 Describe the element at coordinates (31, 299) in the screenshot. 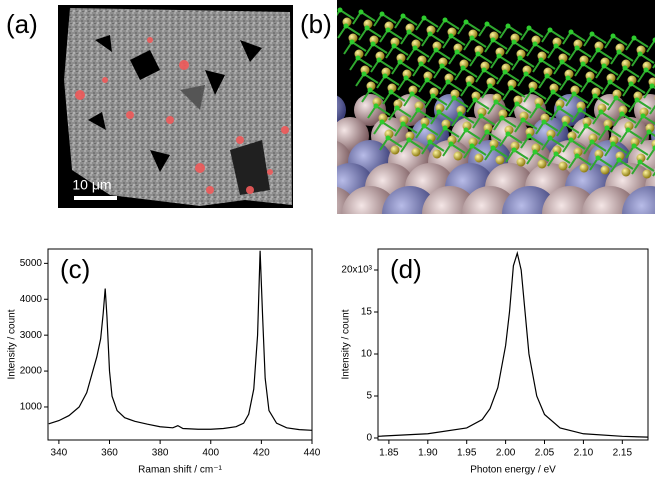

I see `y-tick-label: 4000` at that location.